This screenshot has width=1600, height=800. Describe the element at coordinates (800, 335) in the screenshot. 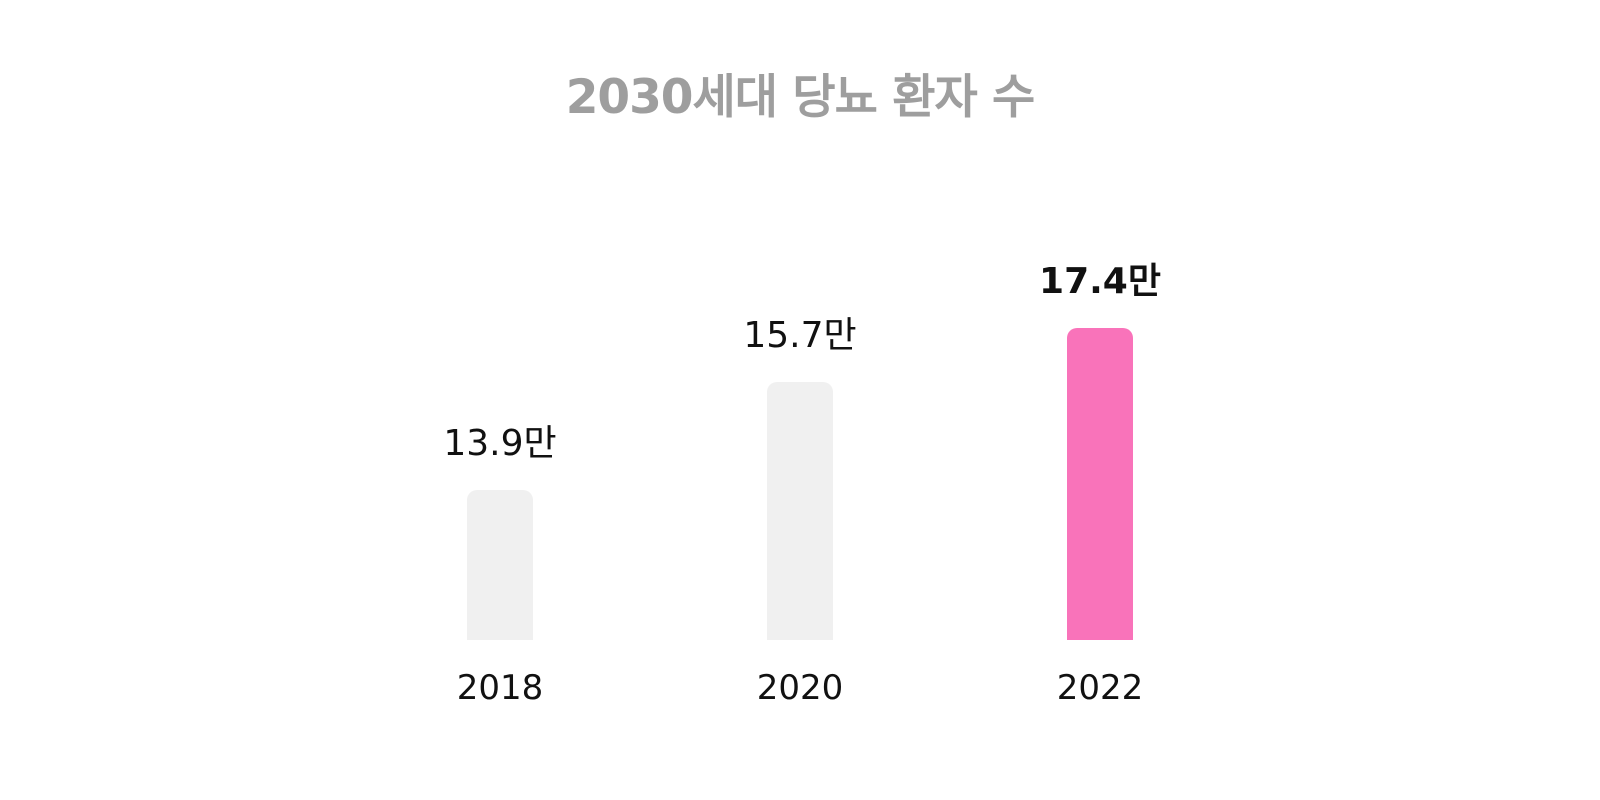

I see `value-label-2020: 15.7만` at that location.